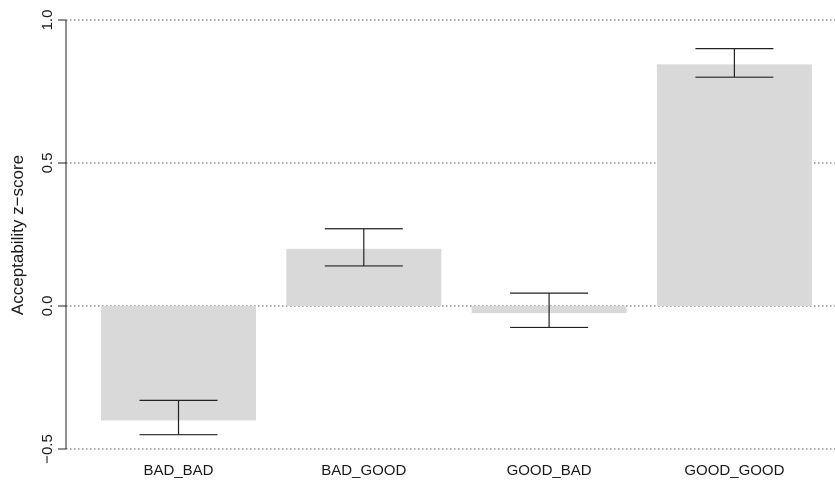  Describe the element at coordinates (47, 306) in the screenshot. I see `y-tick-label: 0.0` at that location.